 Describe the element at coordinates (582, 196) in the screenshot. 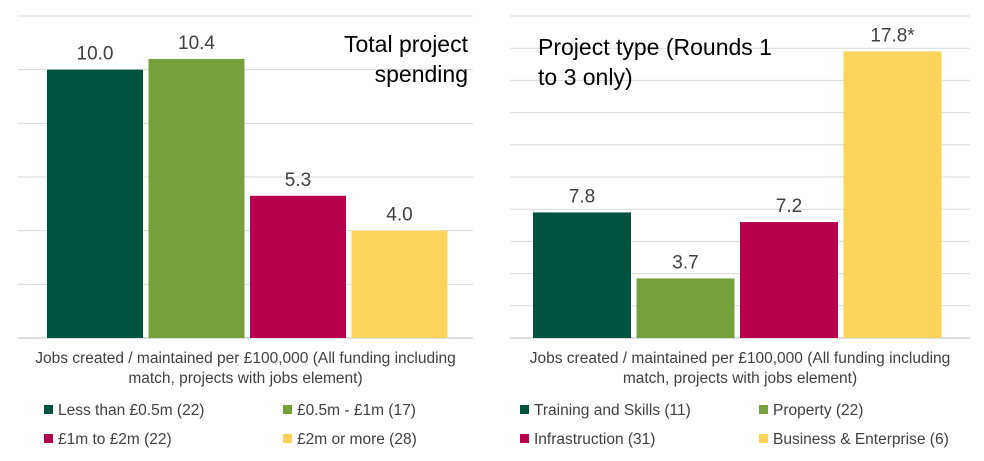

I see `data-label: 7.8` at that location.